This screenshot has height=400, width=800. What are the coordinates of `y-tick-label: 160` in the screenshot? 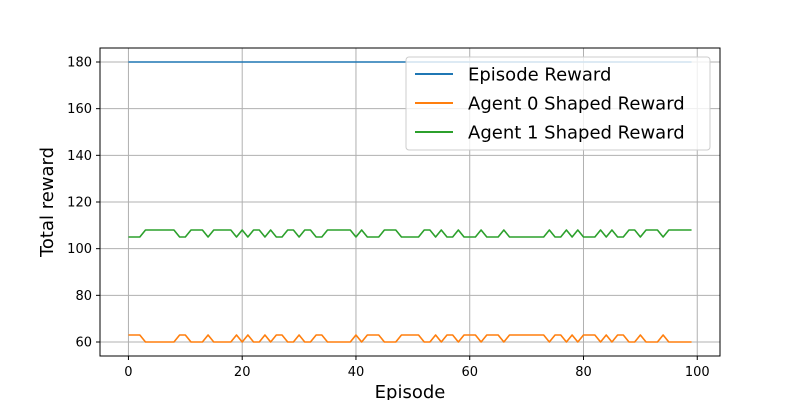 It's located at (79, 109).